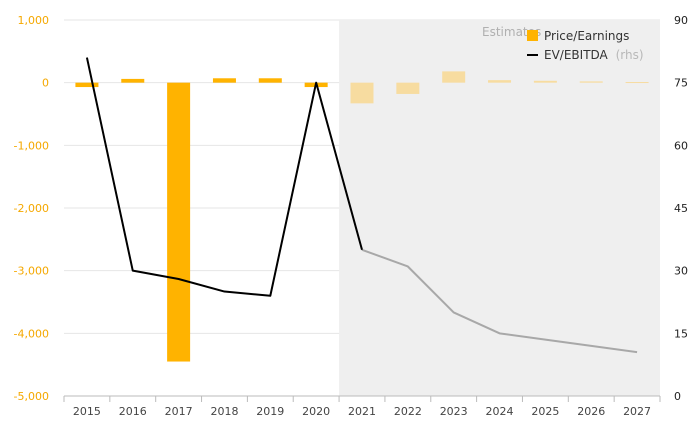  I want to click on y-left-tick-label: -2,000, so click(31, 208).